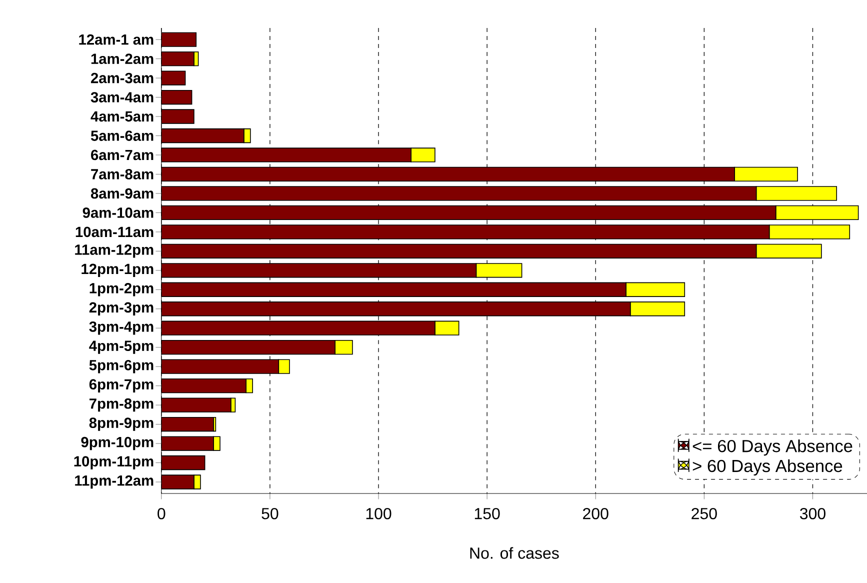  Describe the element at coordinates (122, 289) in the screenshot. I see `y-tick-label: 1pm-2pm` at that location.